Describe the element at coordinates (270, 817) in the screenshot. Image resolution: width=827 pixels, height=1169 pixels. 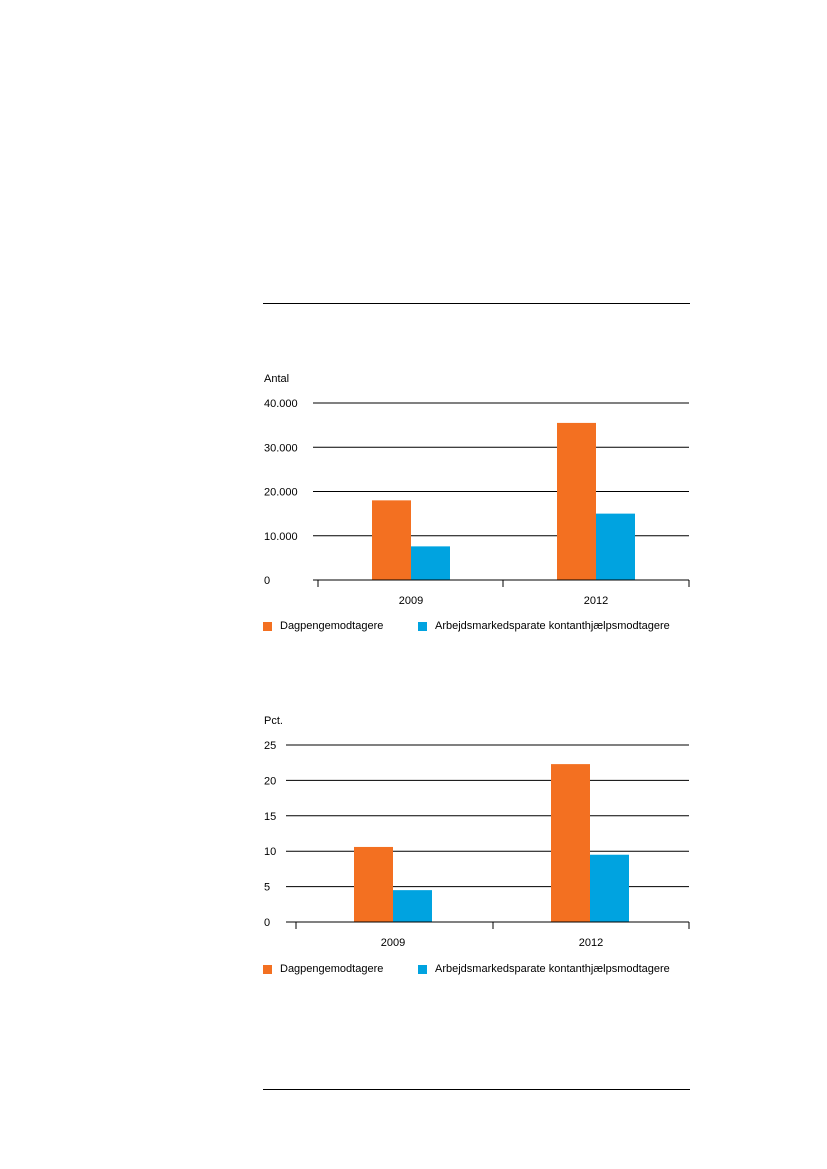
I see `y-tick-label: 15` at that location.